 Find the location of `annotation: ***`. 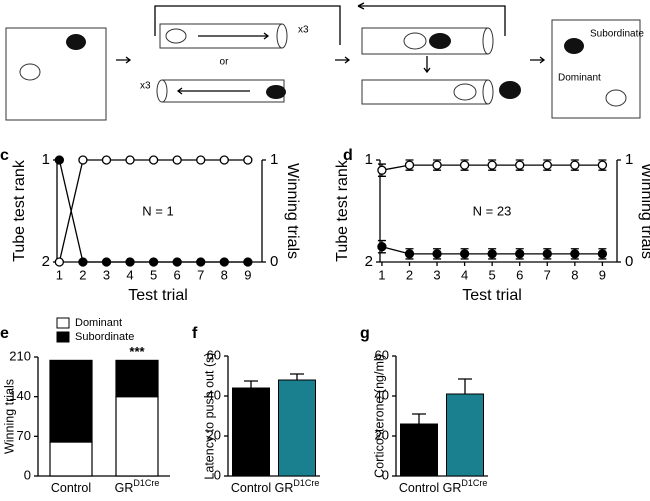

annotation: *** is located at coordinates (137, 351).